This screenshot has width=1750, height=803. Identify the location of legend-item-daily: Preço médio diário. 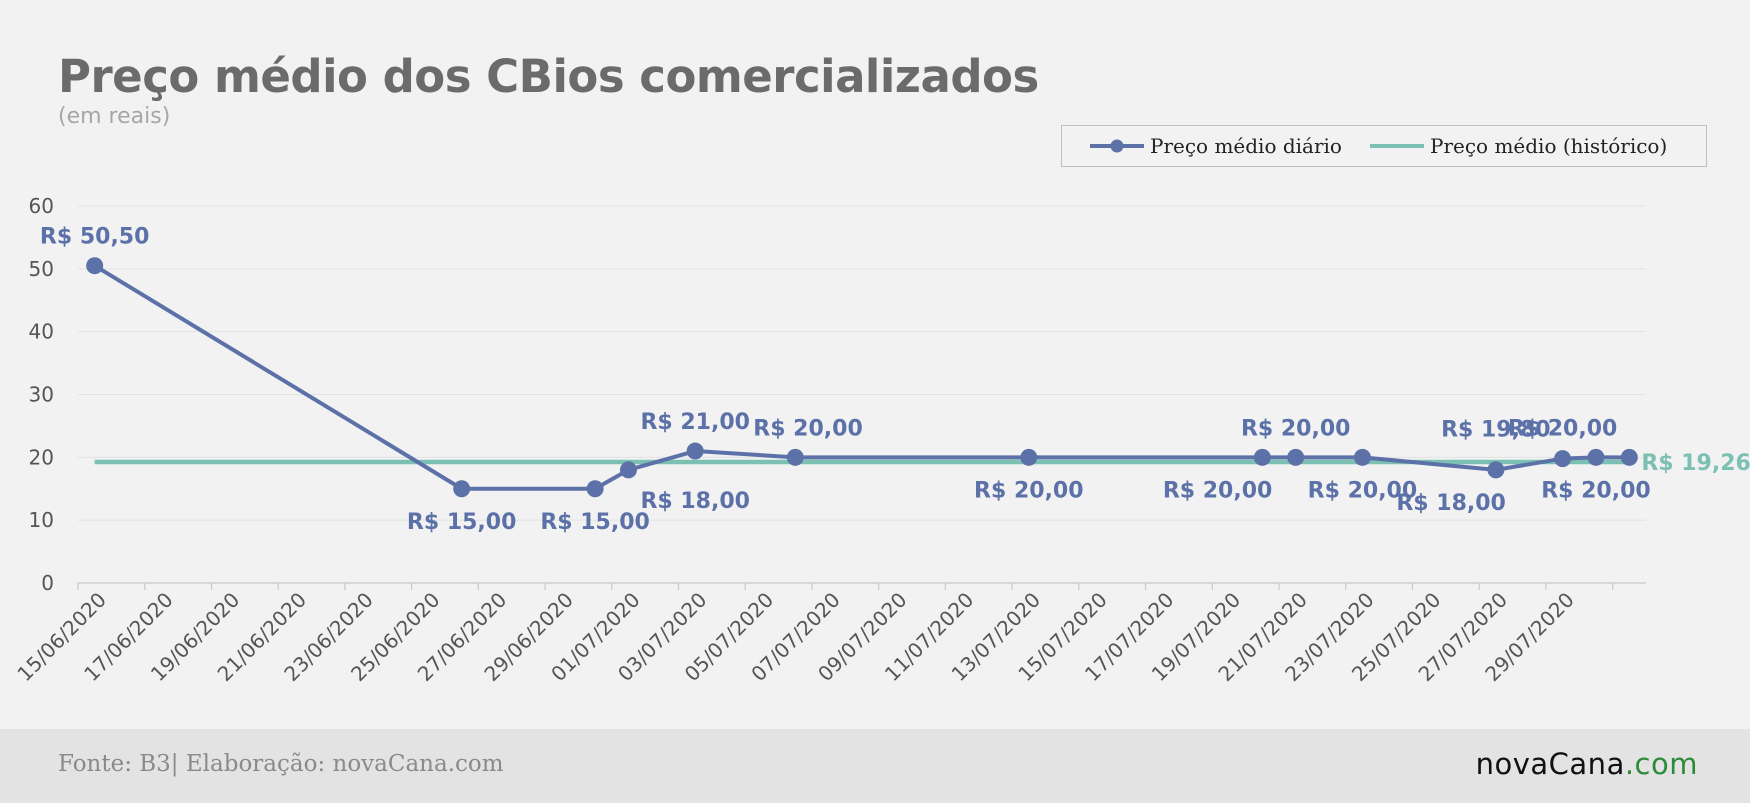
(1215, 146).